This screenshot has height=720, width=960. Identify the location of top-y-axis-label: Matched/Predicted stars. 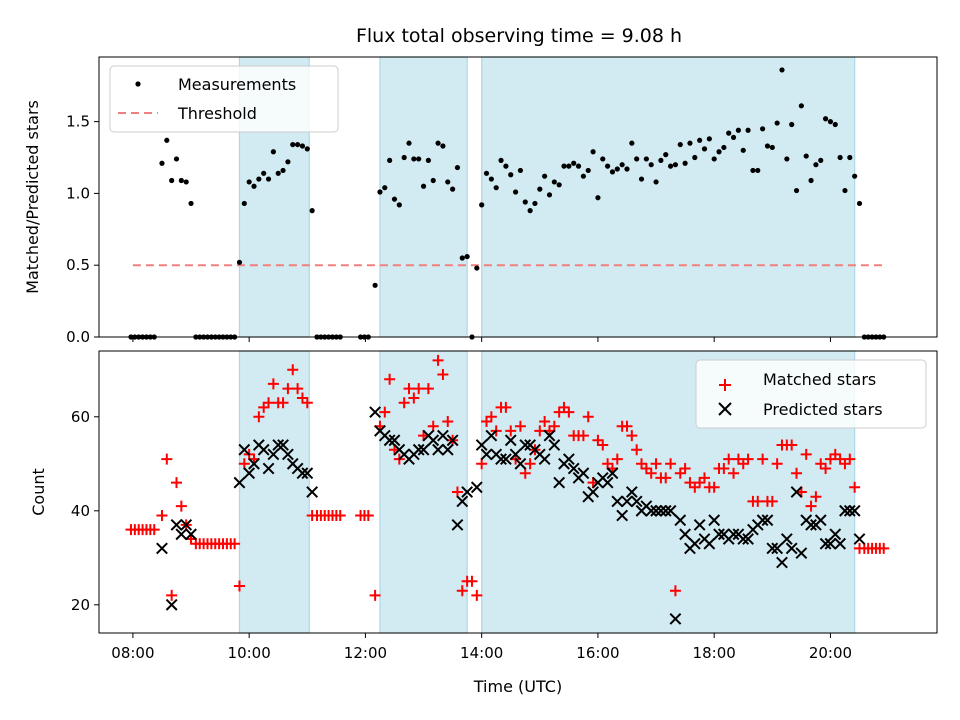
(32, 197).